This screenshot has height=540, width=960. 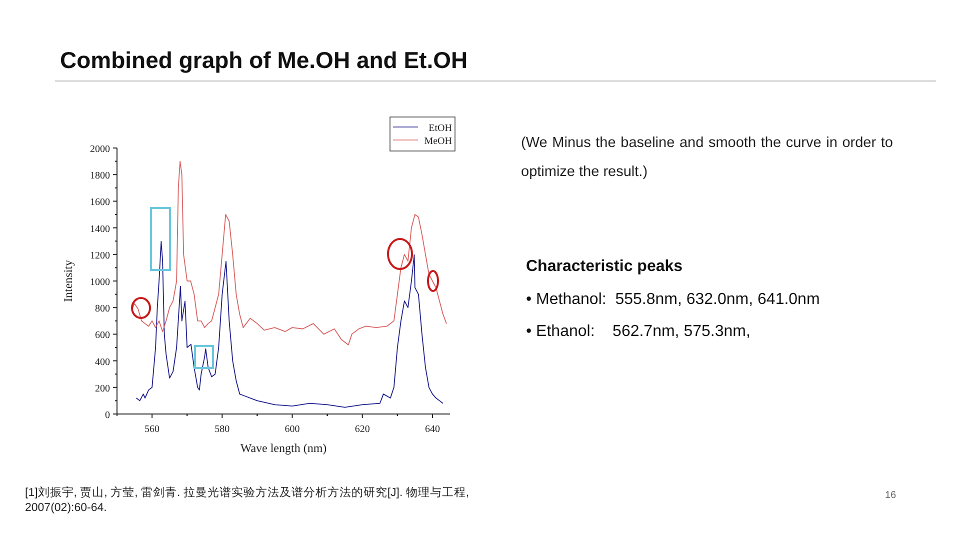 What do you see at coordinates (100, 282) in the screenshot?
I see `y-tick-label: 1000` at bounding box center [100, 282].